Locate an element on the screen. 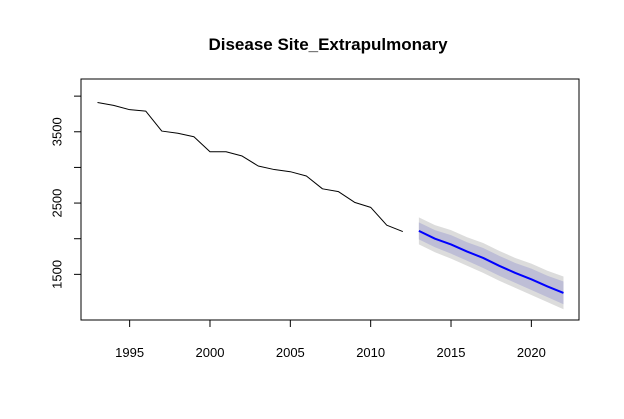 This screenshot has width=624, height=419. x-tick-label-2015: 2015 is located at coordinates (451, 352).